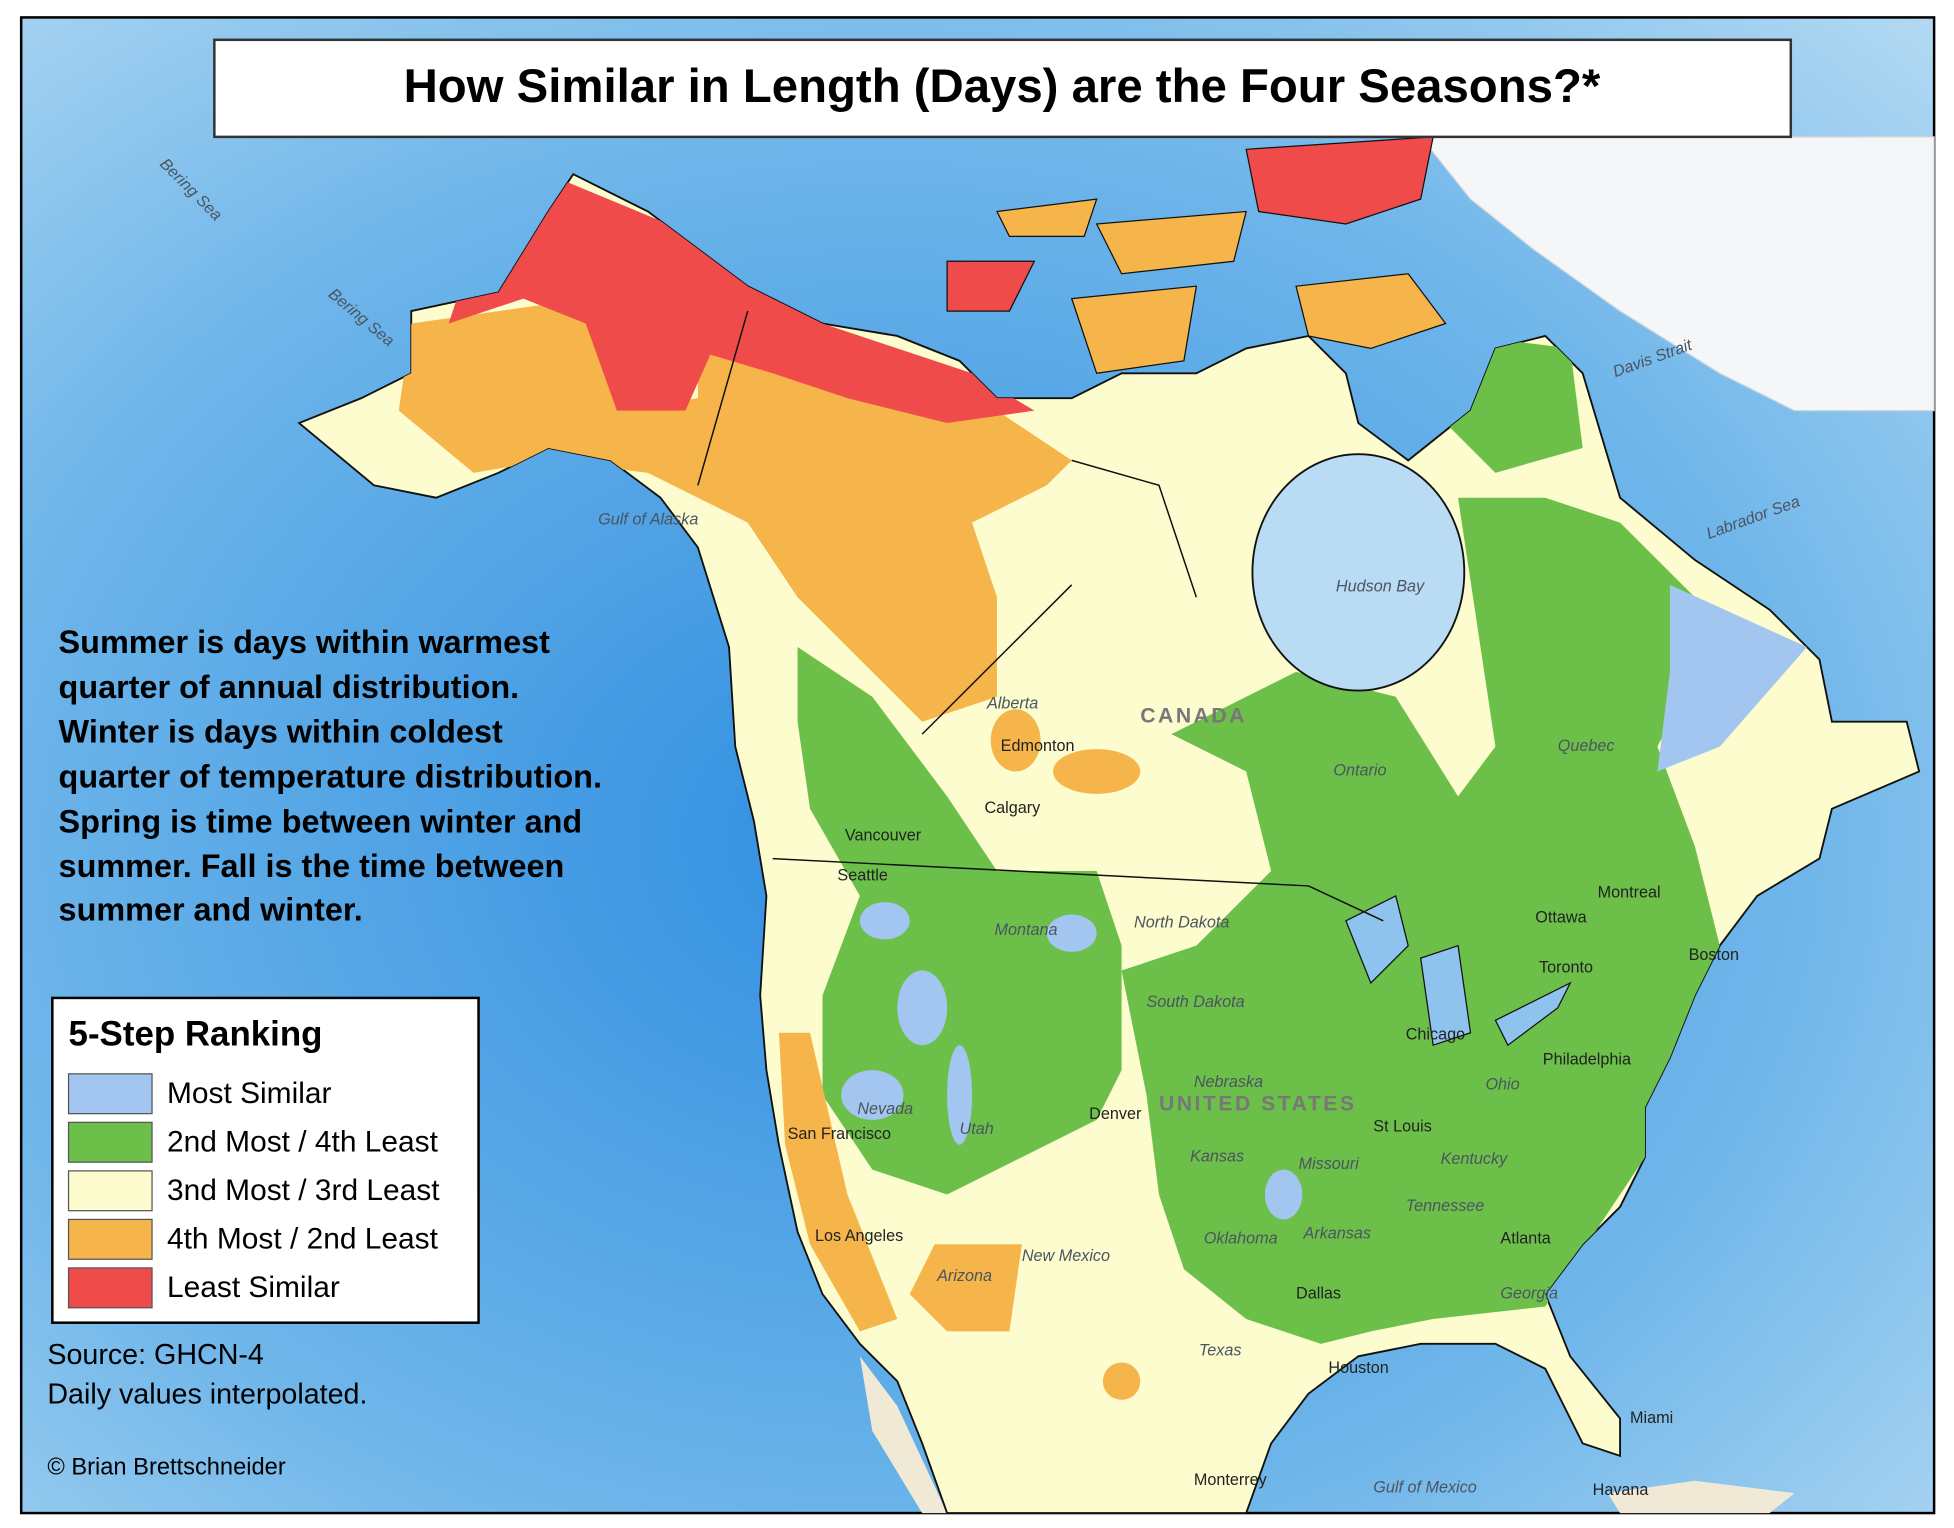  Describe the element at coordinates (1502, 1084) in the screenshot. I see `map-label: Ohio` at that location.